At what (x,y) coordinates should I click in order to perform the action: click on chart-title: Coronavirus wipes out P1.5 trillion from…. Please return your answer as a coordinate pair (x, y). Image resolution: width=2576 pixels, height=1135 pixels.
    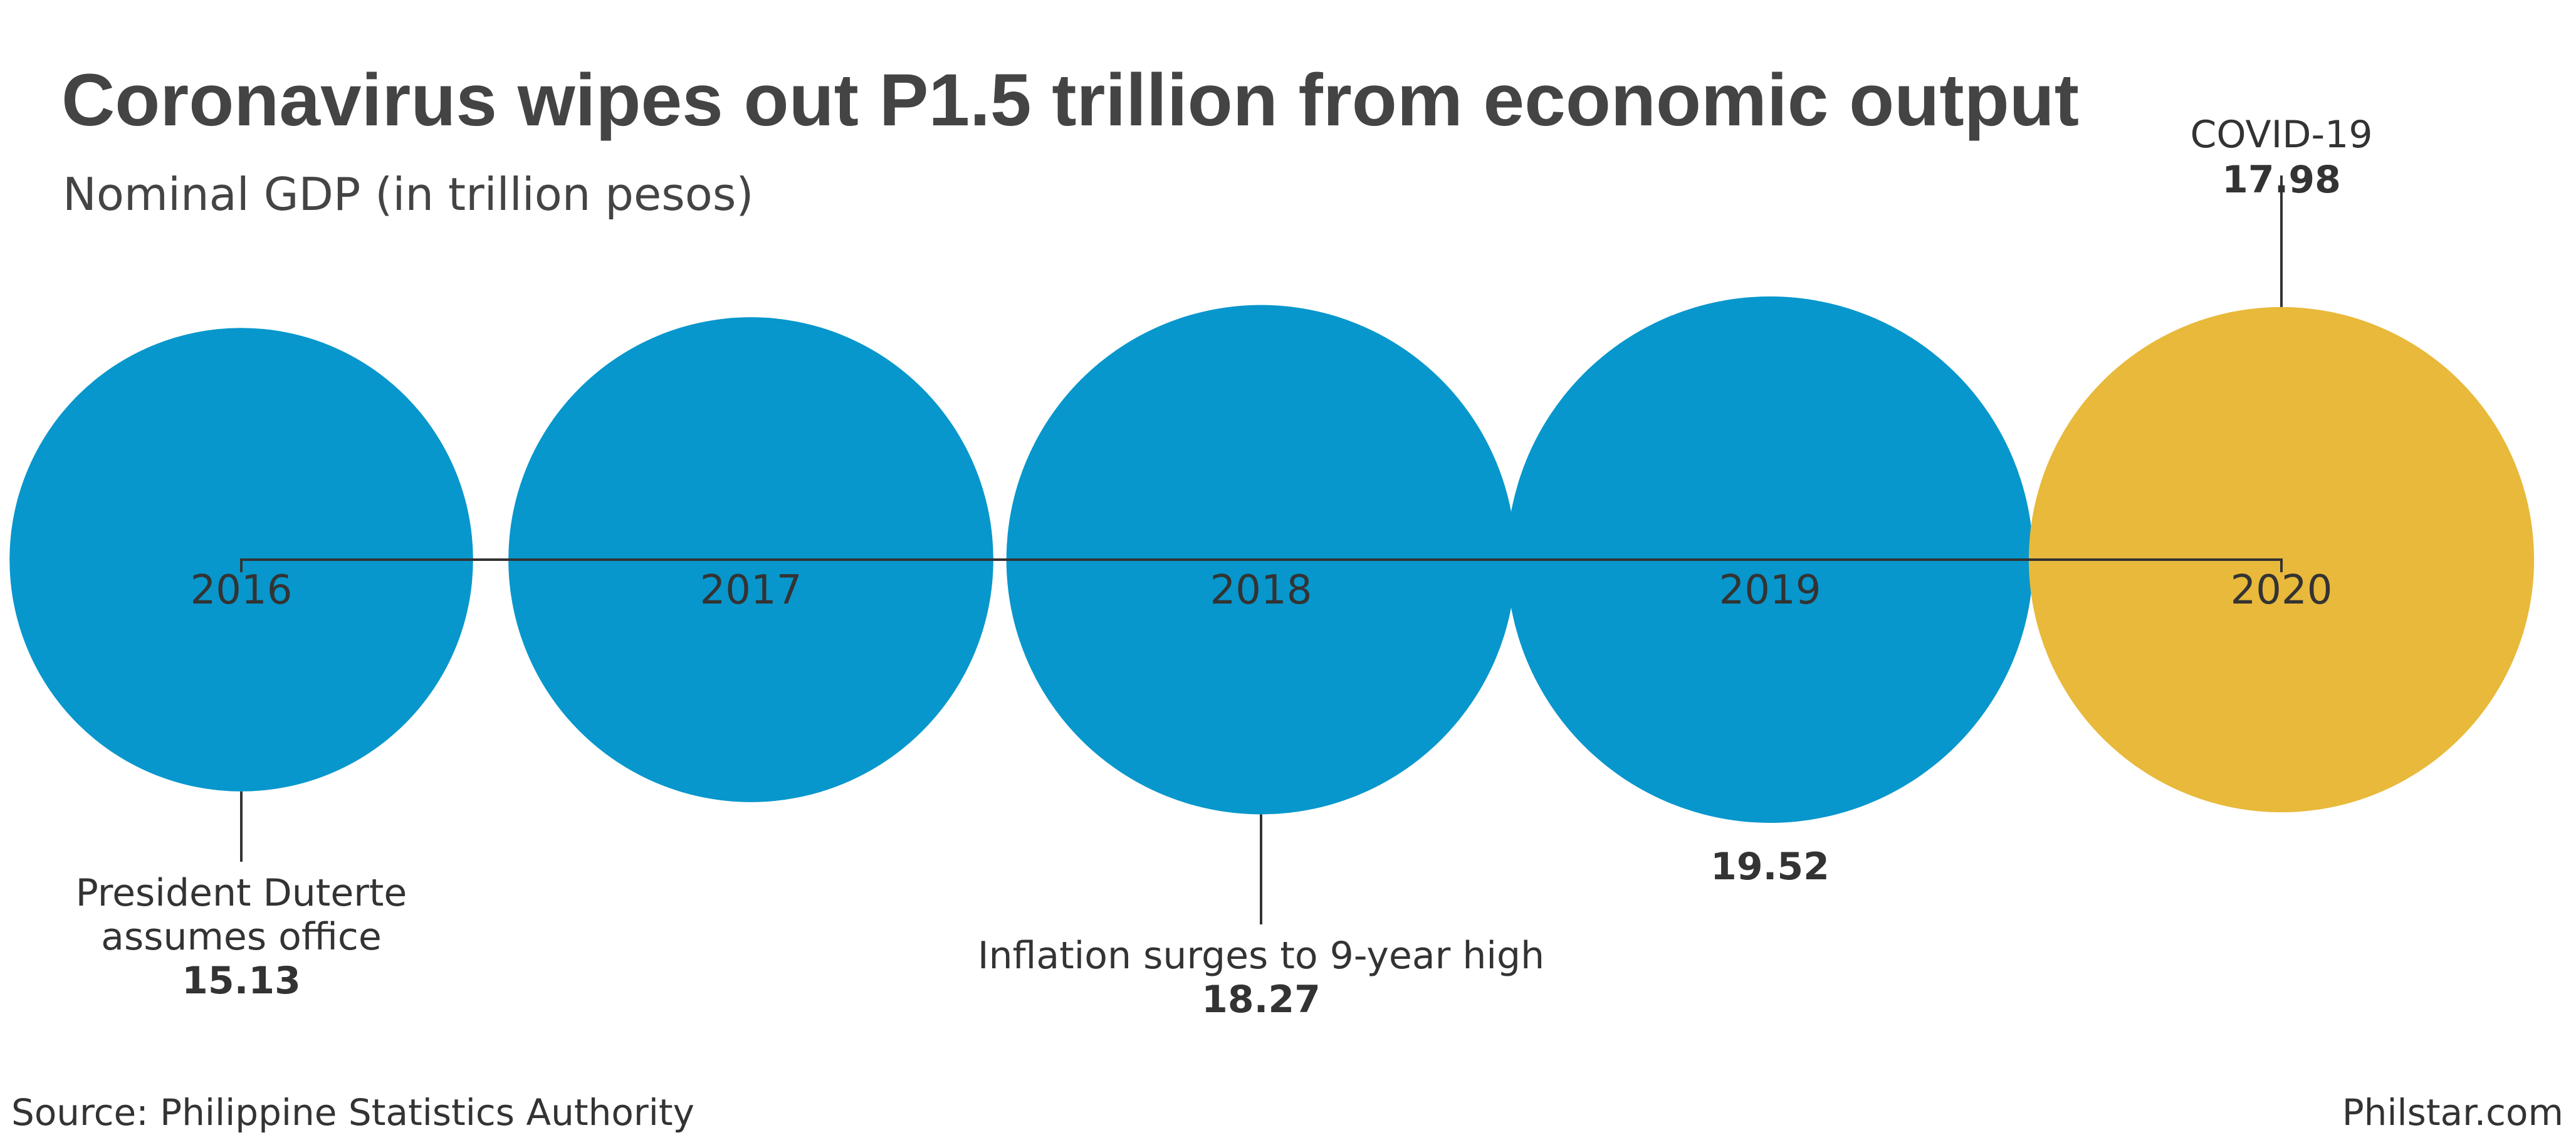
    Looking at the image, I should click on (1070, 100).